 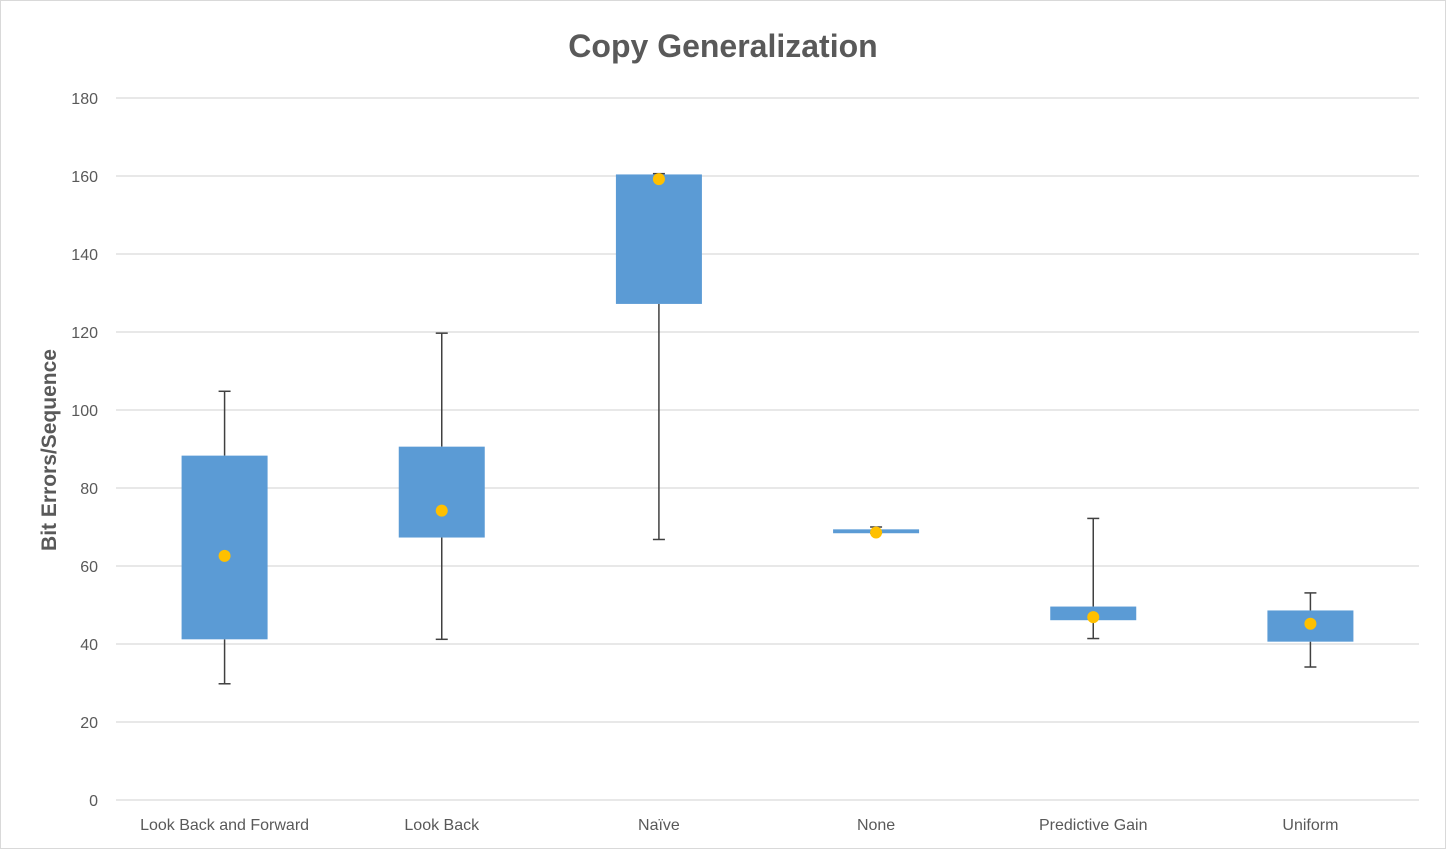 I want to click on y-tick-label-60: 60, so click(x=89, y=567).